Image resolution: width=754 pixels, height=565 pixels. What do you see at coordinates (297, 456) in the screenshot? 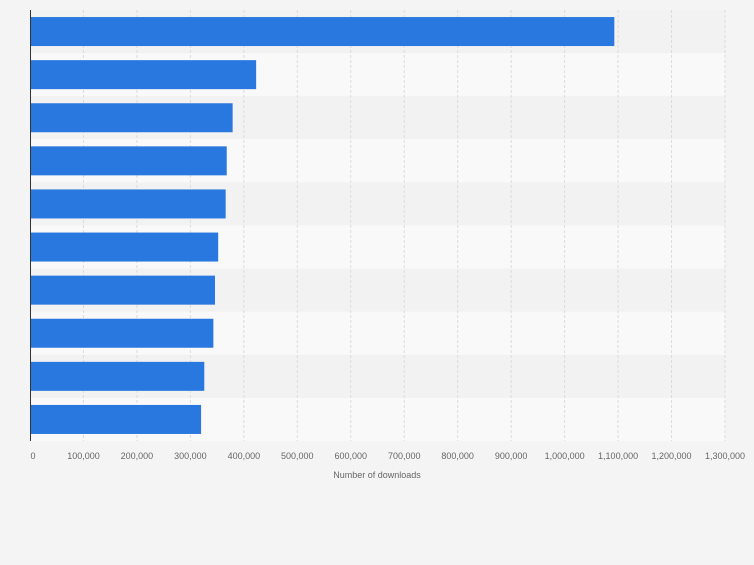
I see `tick-label: 500,000` at bounding box center [297, 456].